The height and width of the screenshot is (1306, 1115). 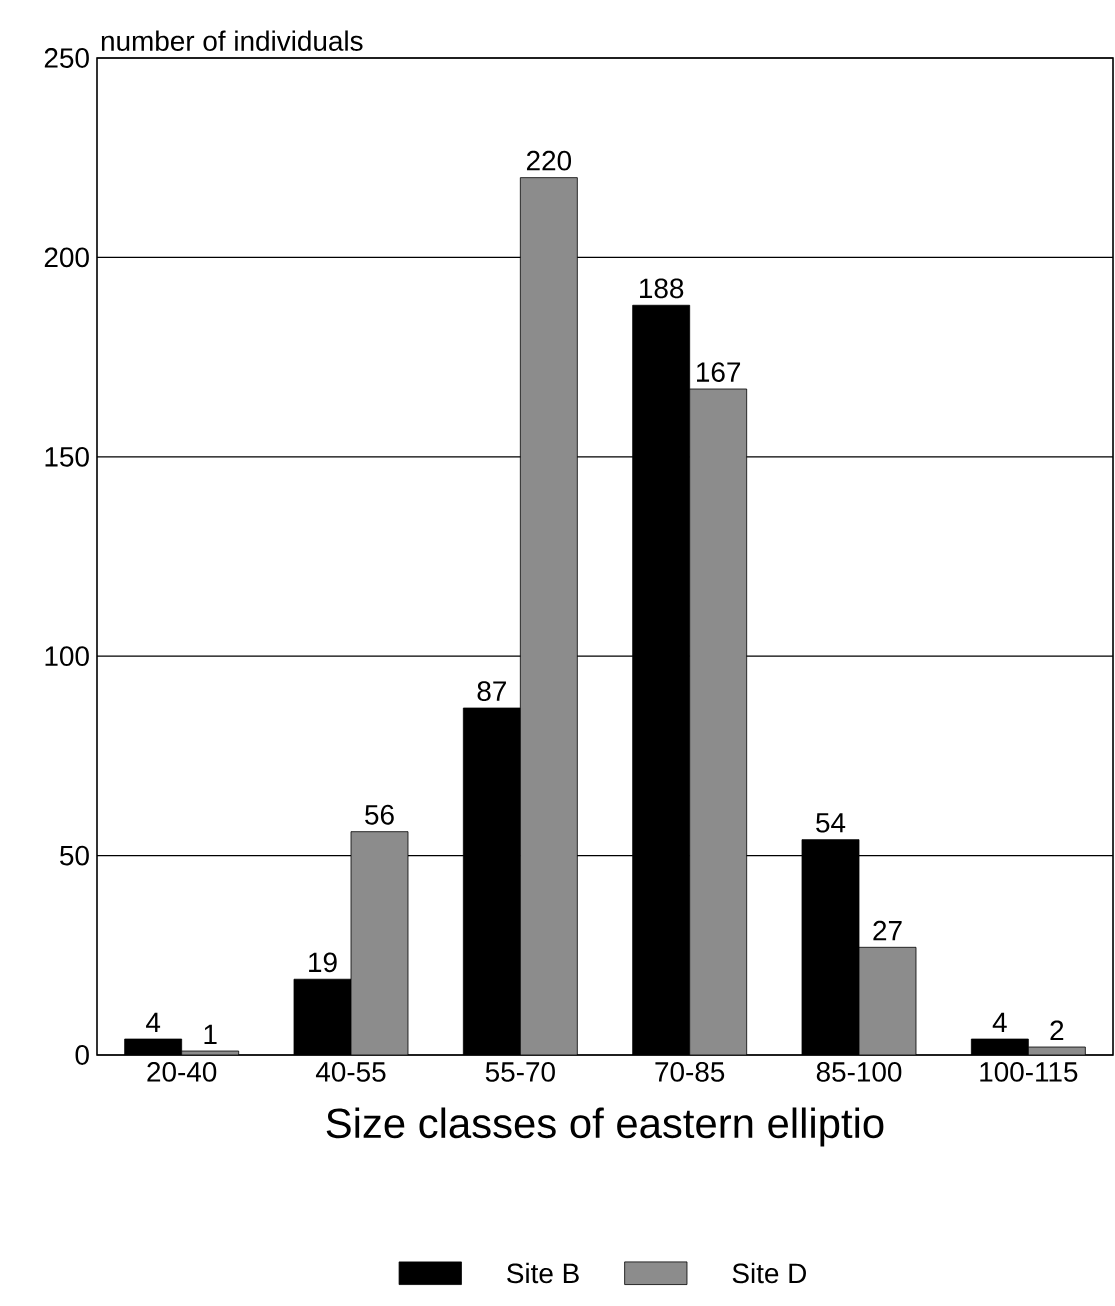 I want to click on data-label: 2, so click(x=1057, y=1030).